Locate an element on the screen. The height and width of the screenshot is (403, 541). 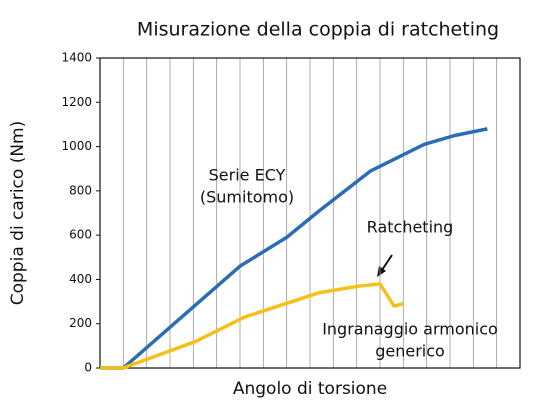
y-tick-label: 600 is located at coordinates (80, 235).